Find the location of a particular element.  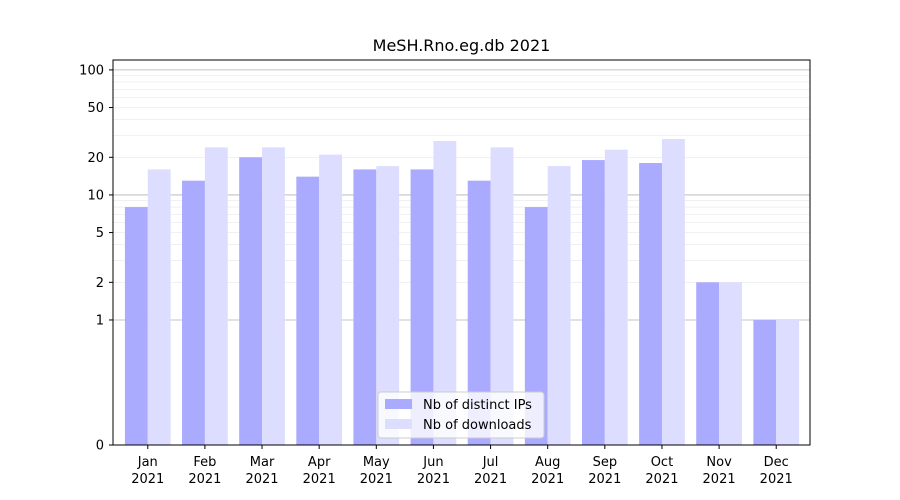

legend-label: Nb of downloads is located at coordinates (477, 425).